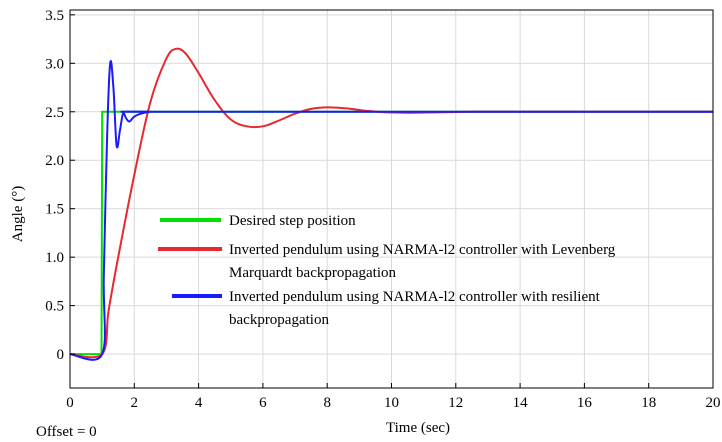 The width and height of the screenshot is (722, 442). I want to click on x-axis-label: Time (sec), so click(418, 428).